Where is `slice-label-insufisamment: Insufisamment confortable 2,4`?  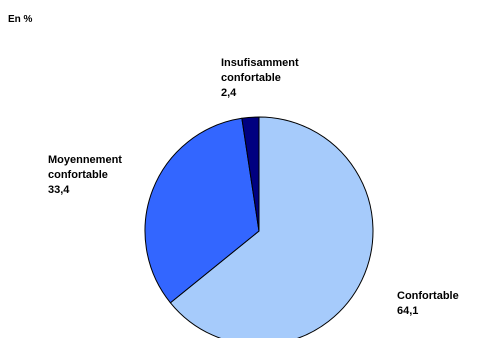
slice-label-insufisamment: Insufisamment confortable 2,4 is located at coordinates (261, 78).